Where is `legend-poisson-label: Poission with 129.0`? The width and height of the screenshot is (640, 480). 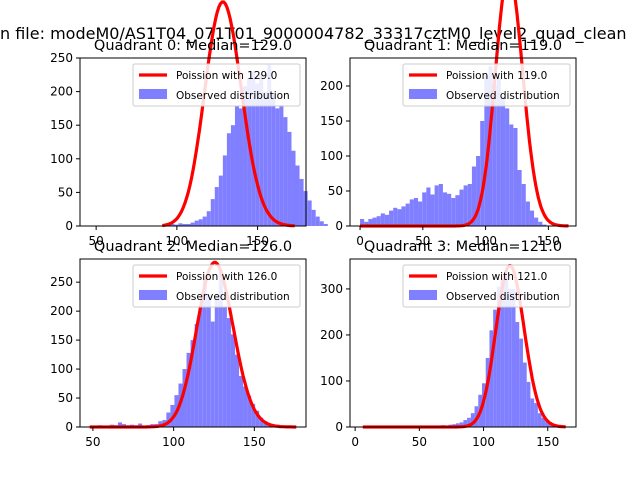 legend-poisson-label: Poission with 129.0 is located at coordinates (226, 76).